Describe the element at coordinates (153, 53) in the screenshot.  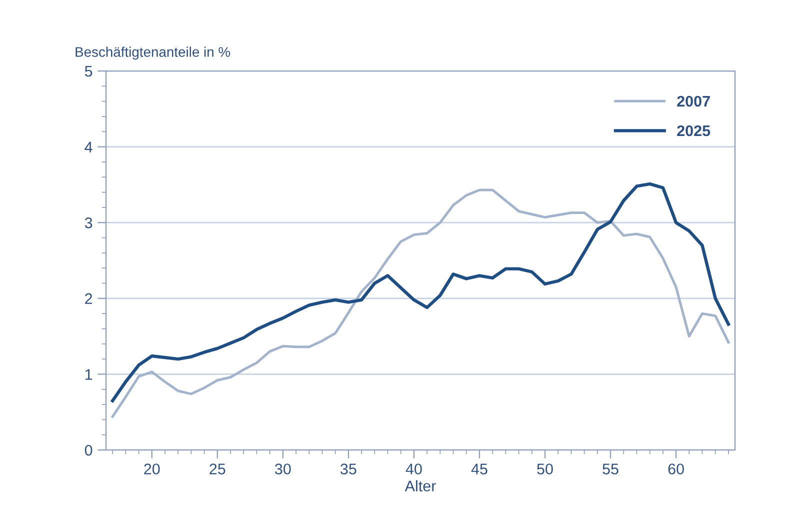
I see `y-axis-title: Beschäftigtenanteile in %` at that location.